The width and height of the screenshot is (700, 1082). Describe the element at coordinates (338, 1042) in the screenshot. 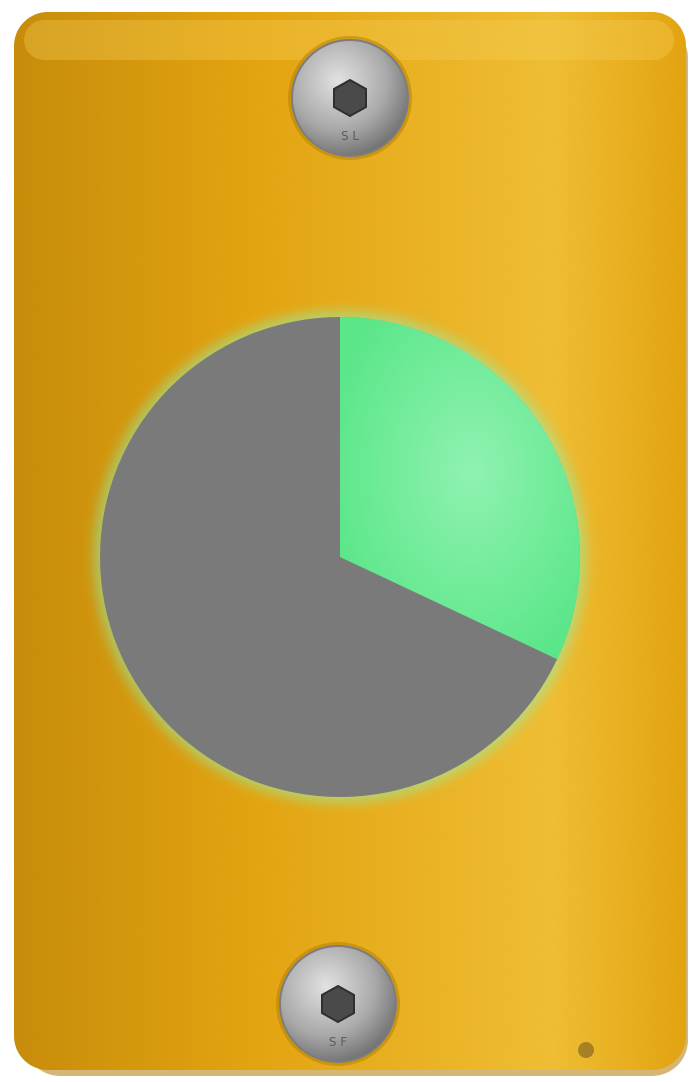

I see `screw-bottom-stamp: S F` at that location.